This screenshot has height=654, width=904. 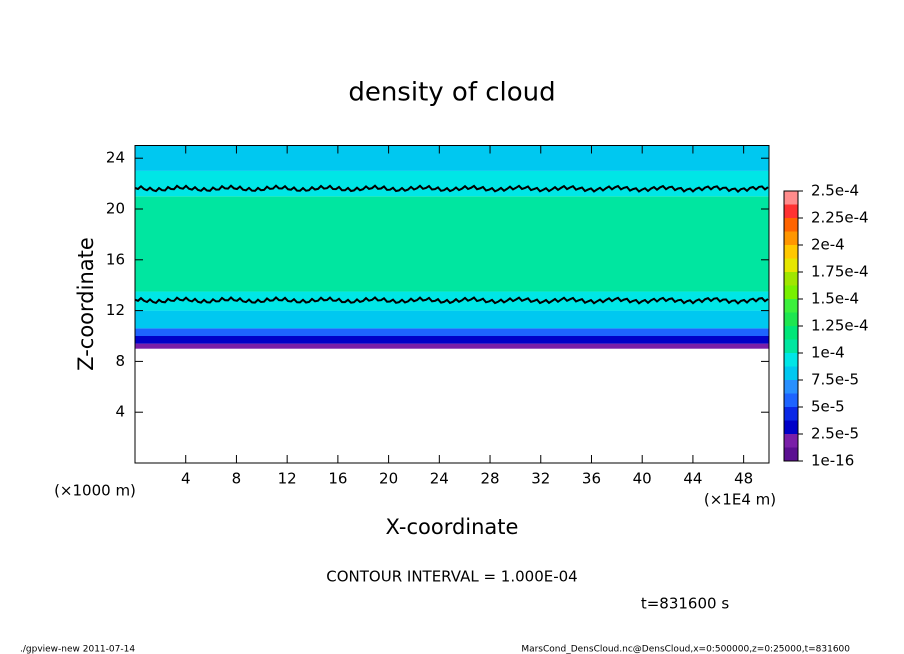 What do you see at coordinates (237, 479) in the screenshot?
I see `x-tick-label: 8` at bounding box center [237, 479].